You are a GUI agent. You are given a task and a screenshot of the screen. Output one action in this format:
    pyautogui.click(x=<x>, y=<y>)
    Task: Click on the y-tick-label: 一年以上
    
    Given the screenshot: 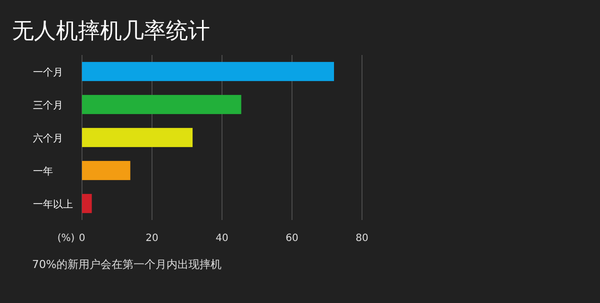 What is the action you would take?
    pyautogui.click(x=53, y=204)
    